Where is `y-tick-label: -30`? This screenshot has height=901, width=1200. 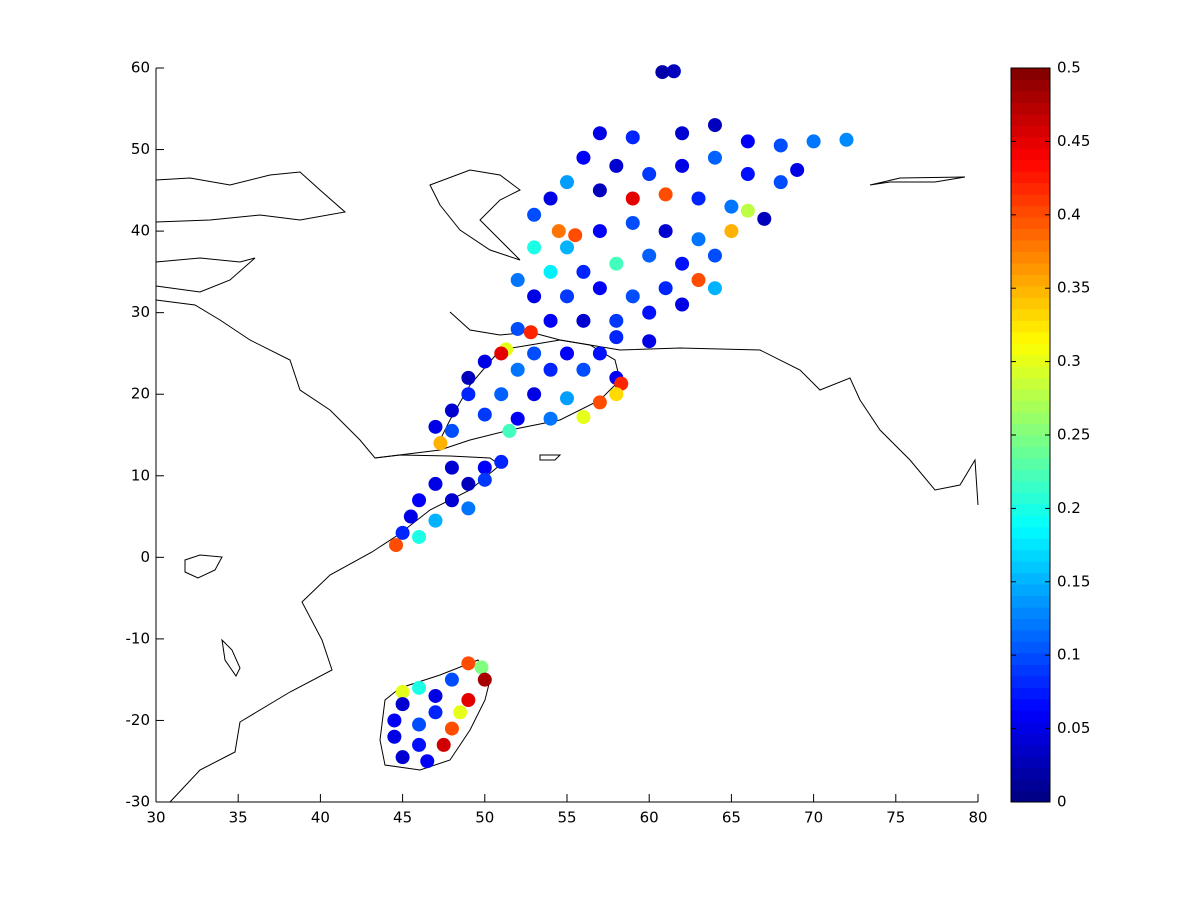 y-tick-label: -30 is located at coordinates (138, 802).